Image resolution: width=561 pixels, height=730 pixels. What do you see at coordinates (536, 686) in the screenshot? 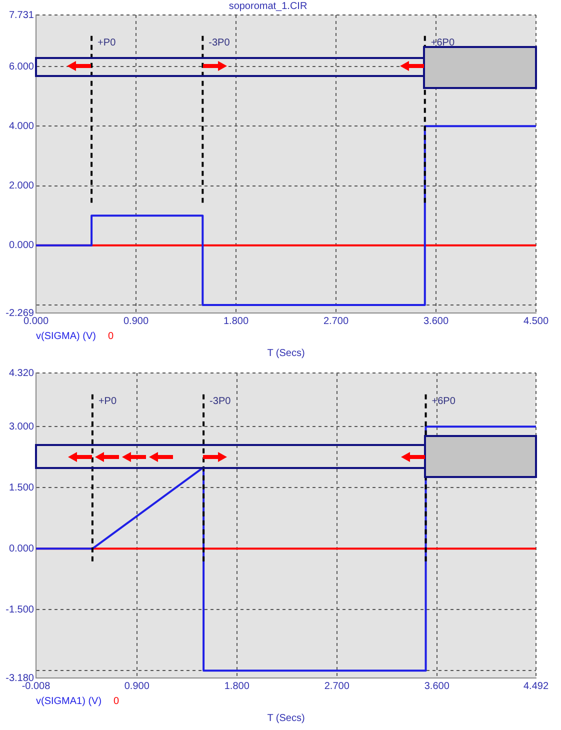
I see `x-tick-label: 4.492` at bounding box center [536, 686].